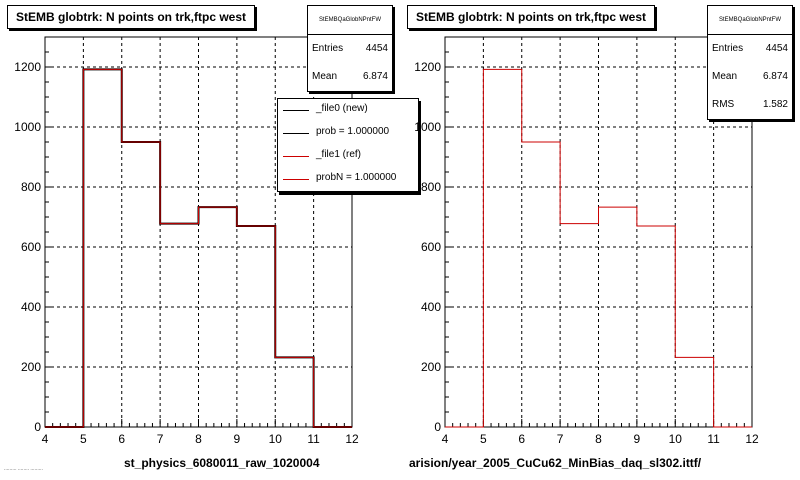 The width and height of the screenshot is (800, 480). I want to click on legend-entry: probN = 1.000000, so click(348, 179).